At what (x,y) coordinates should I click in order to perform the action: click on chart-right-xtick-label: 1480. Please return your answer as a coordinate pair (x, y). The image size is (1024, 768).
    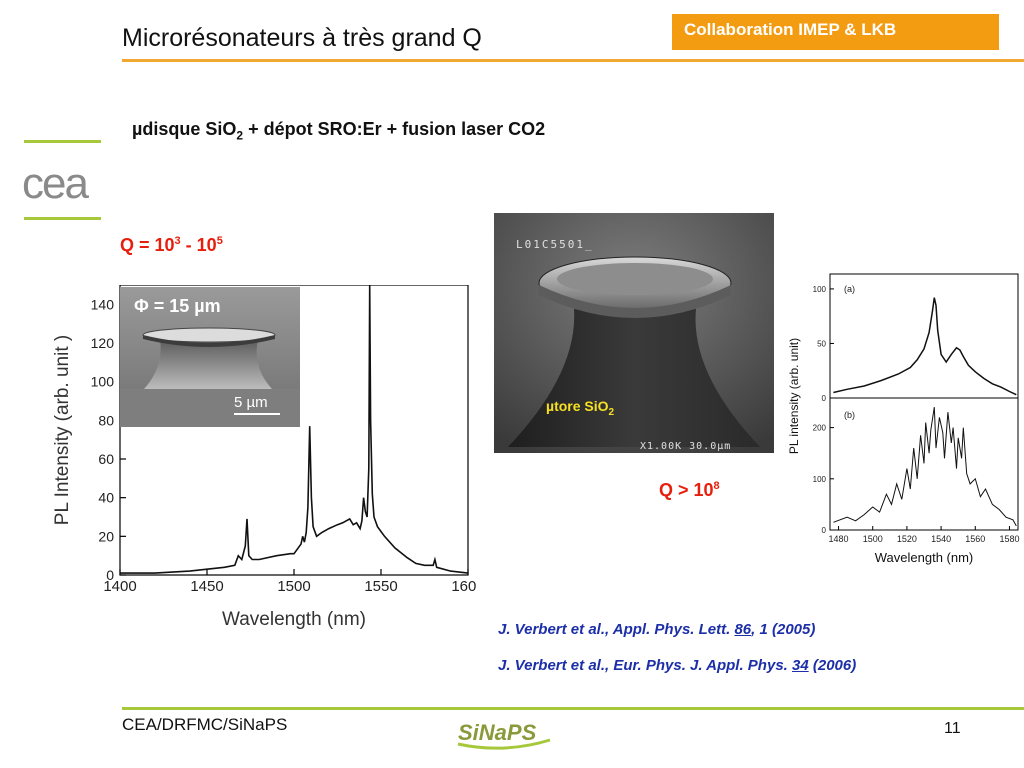
    Looking at the image, I should click on (839, 539).